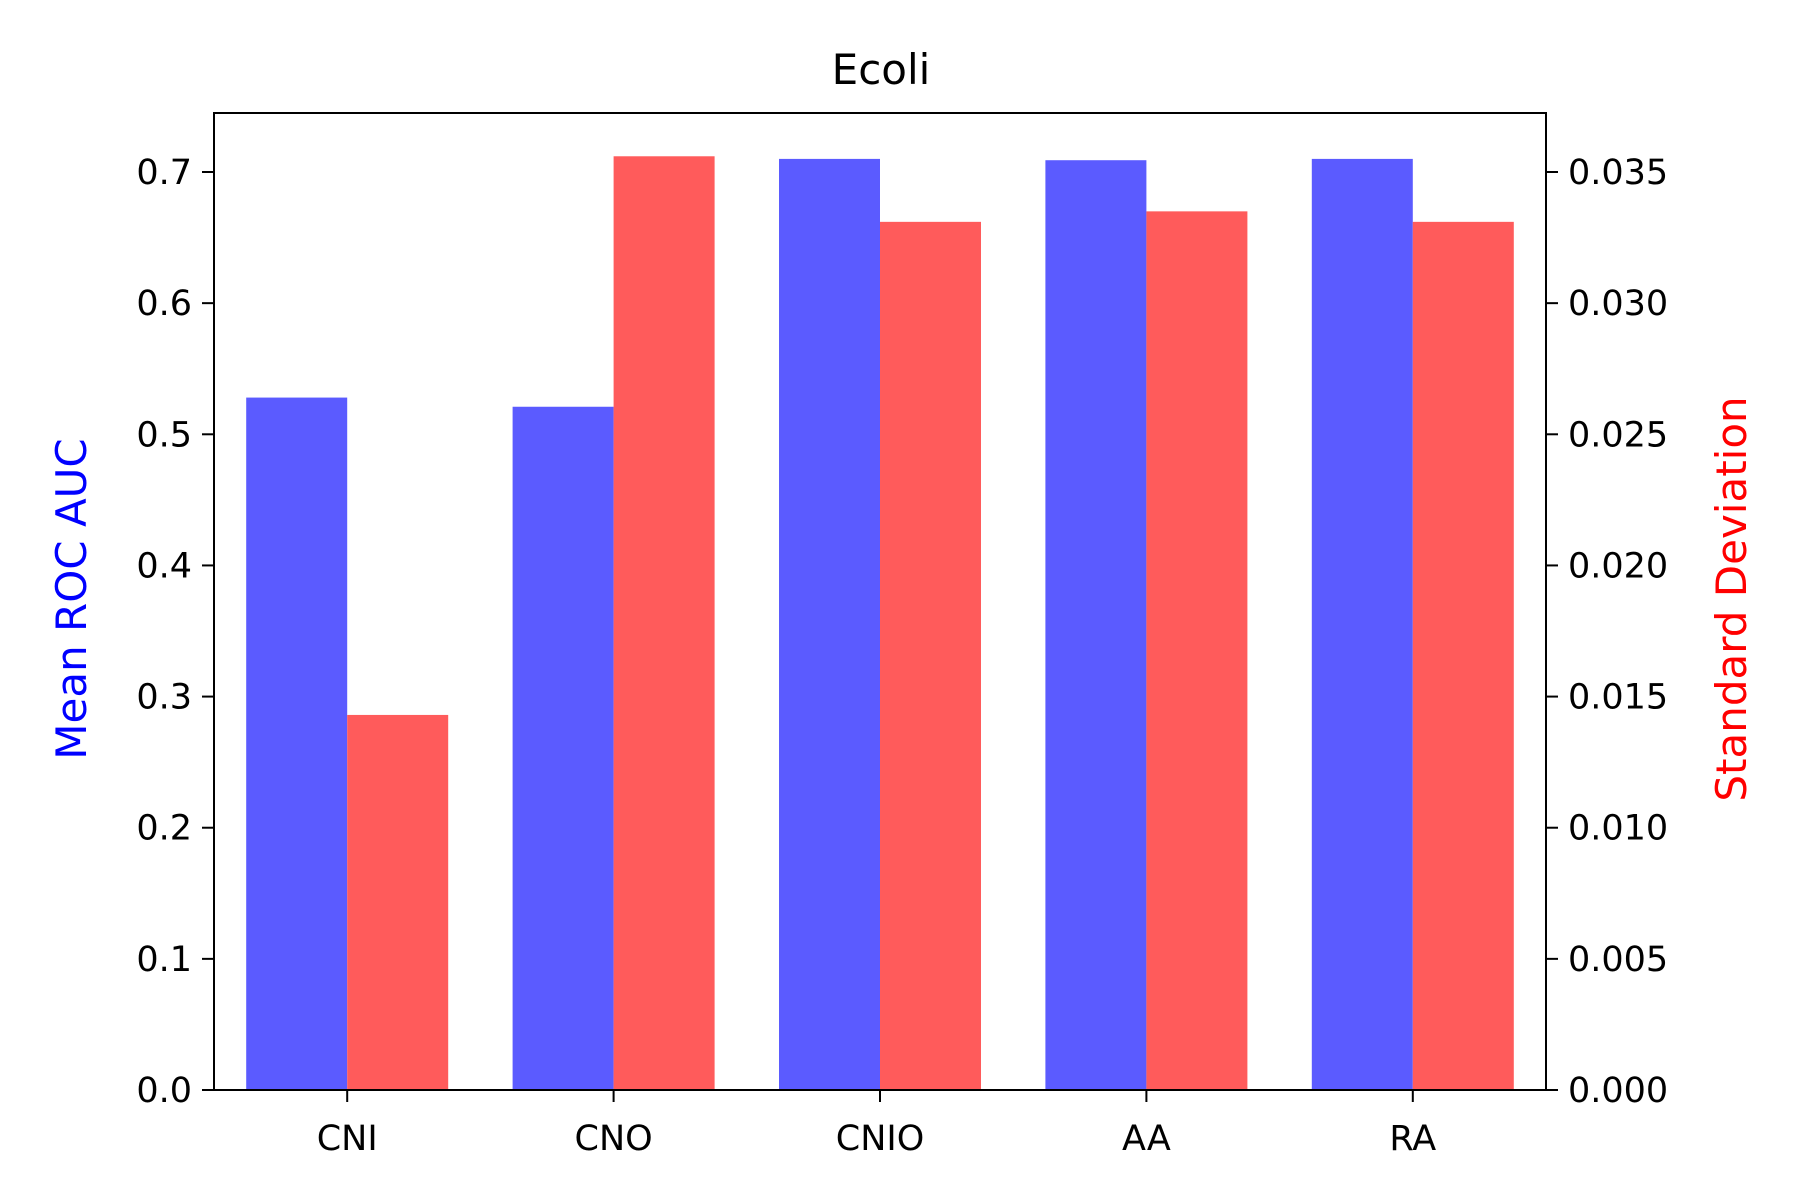  I want to click on chart-title: Ecoli, so click(881, 69).